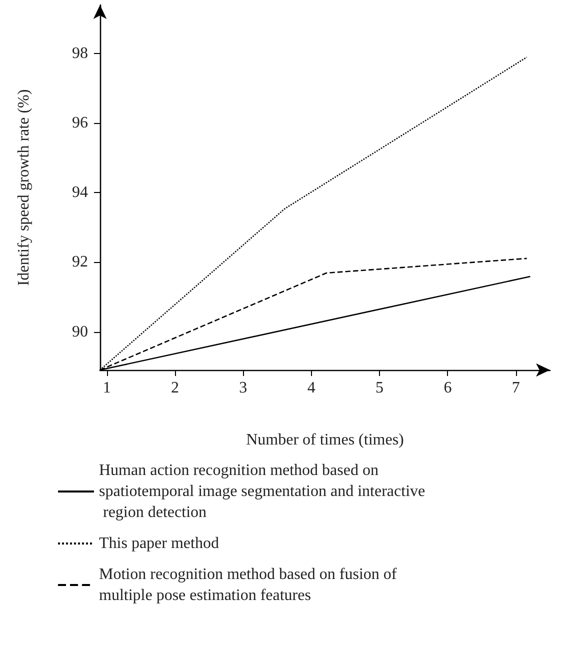 The height and width of the screenshot is (650, 566). What do you see at coordinates (380, 388) in the screenshot?
I see `x-tick-label: 5` at bounding box center [380, 388].